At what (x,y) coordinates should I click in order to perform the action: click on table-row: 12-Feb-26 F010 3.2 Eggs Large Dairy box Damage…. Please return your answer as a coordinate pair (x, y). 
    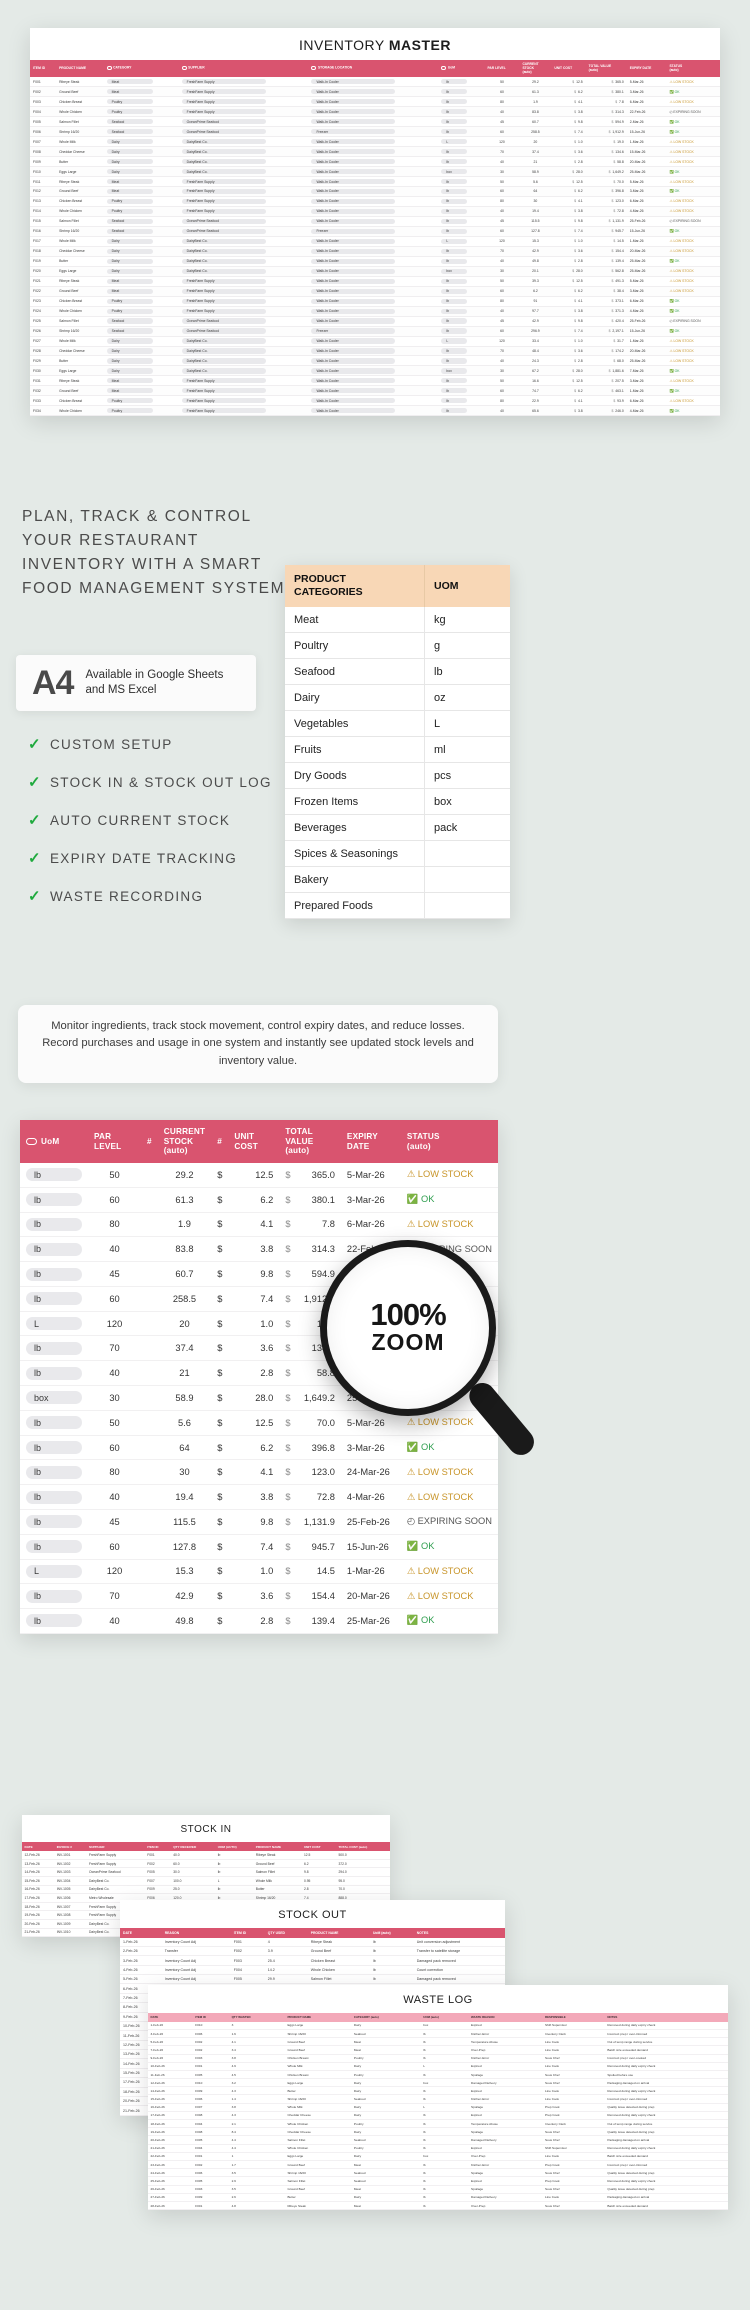
    Looking at the image, I should click on (438, 2083).